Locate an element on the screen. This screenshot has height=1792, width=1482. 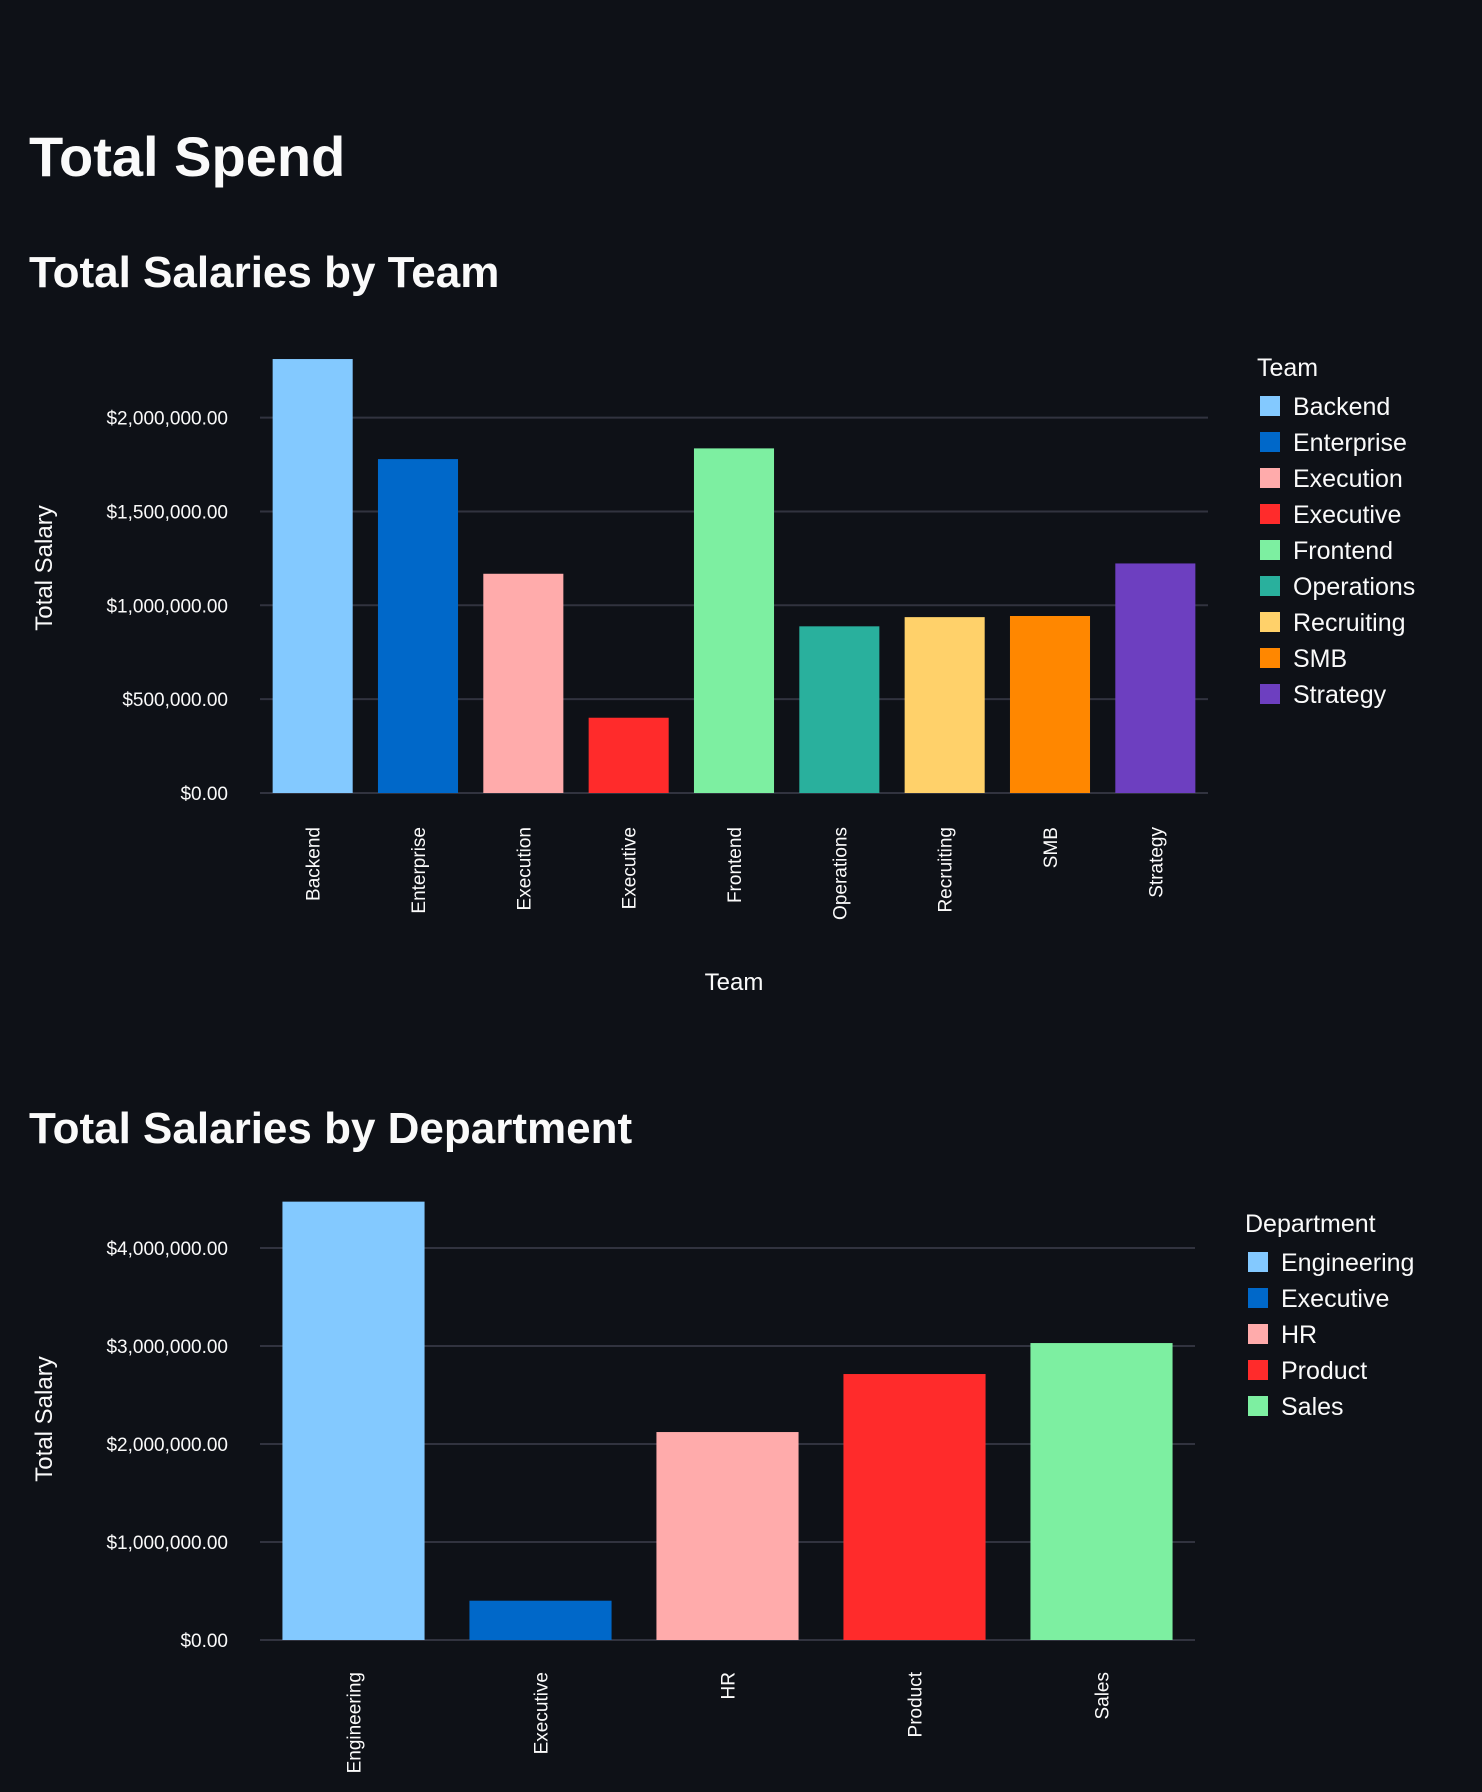
bar-execution is located at coordinates (523, 683).